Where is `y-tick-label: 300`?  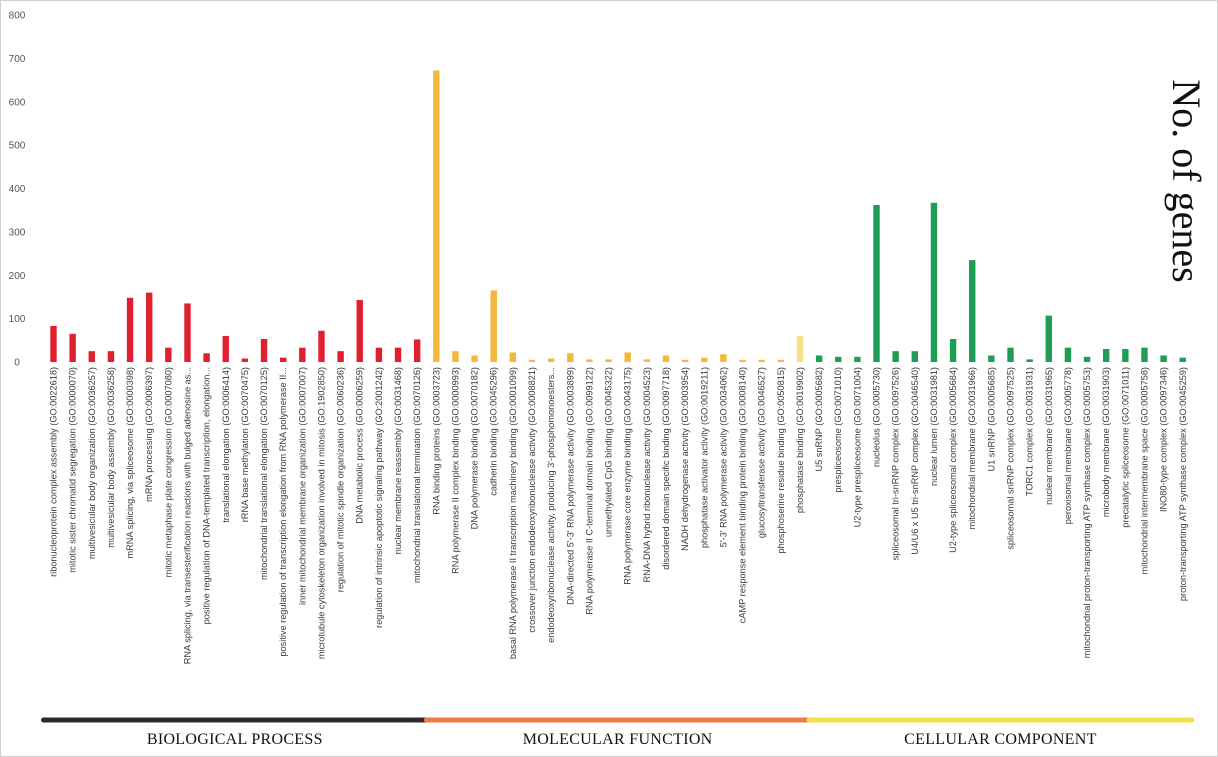 y-tick-label: 300 is located at coordinates (17, 232).